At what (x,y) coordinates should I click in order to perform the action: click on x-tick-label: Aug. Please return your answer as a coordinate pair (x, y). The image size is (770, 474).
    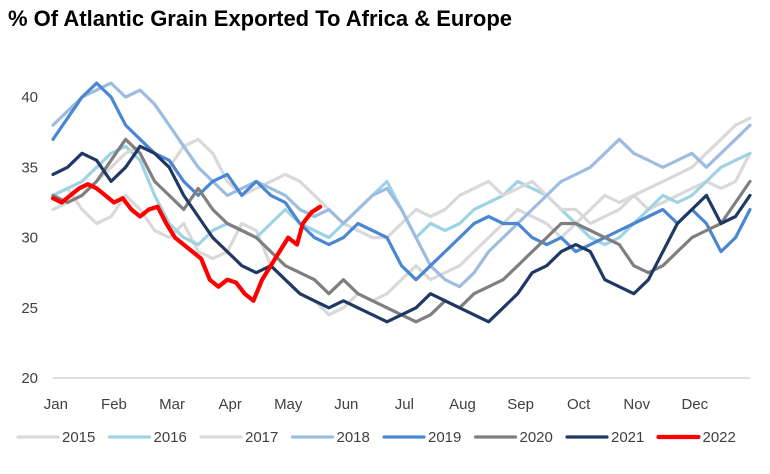
    Looking at the image, I should click on (462, 404).